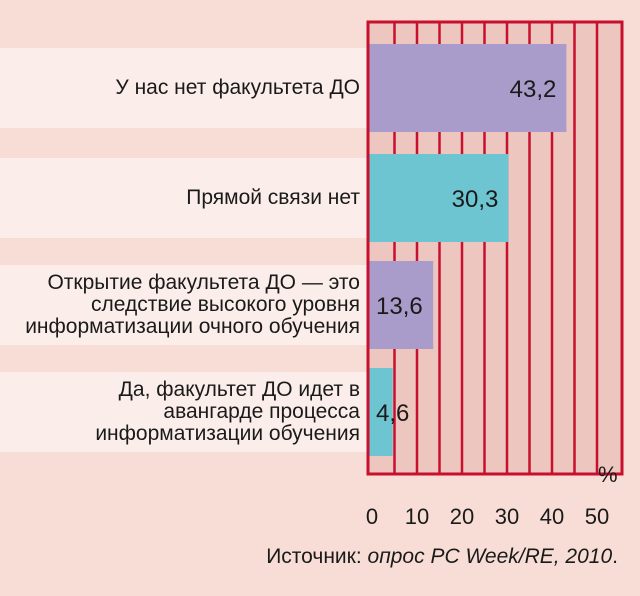  Describe the element at coordinates (475, 199) in the screenshot. I see `data-label: 30,3` at that location.